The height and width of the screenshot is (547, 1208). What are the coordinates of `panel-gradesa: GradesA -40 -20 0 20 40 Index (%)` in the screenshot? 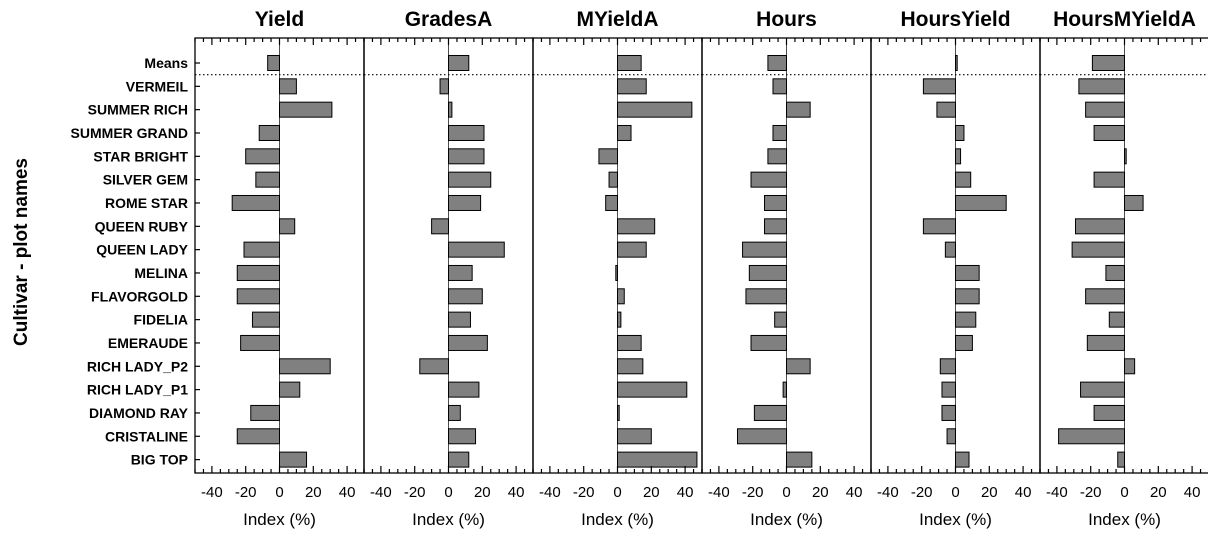 It's located at (448, 268).